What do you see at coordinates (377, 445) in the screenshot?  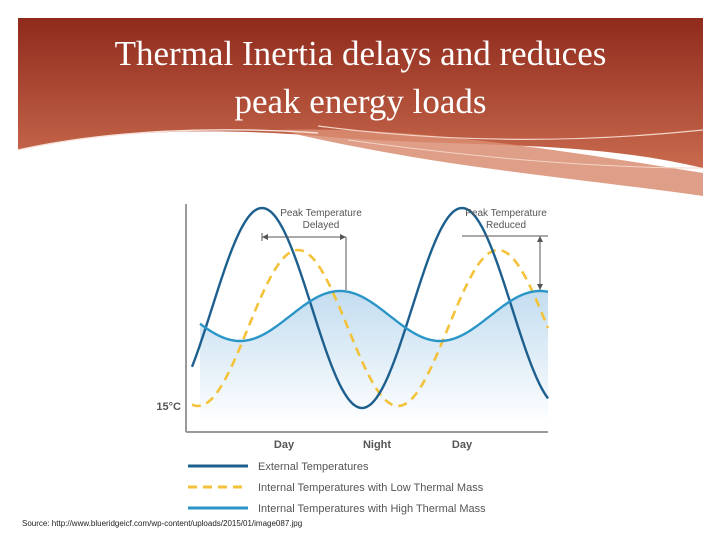 I see `x-tick-label: Night` at bounding box center [377, 445].